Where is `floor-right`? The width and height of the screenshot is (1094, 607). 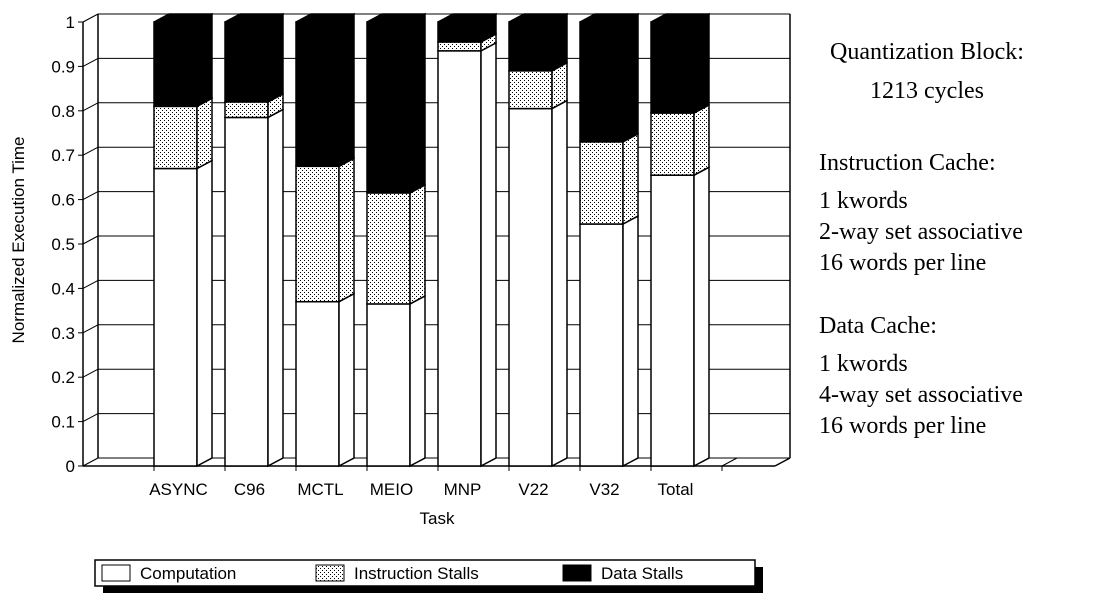 floor-right is located at coordinates (782, 462).